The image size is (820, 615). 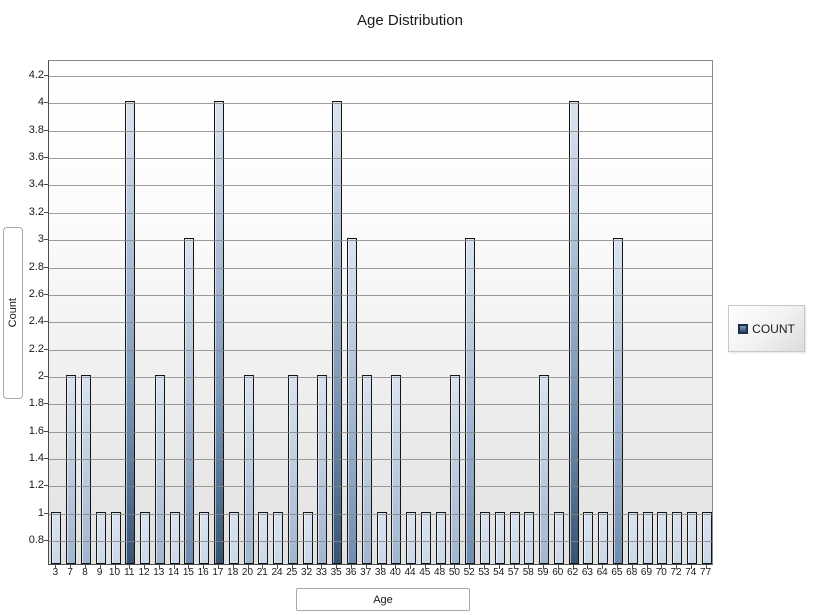 I want to click on x-tick-label: 24, so click(x=277, y=572).